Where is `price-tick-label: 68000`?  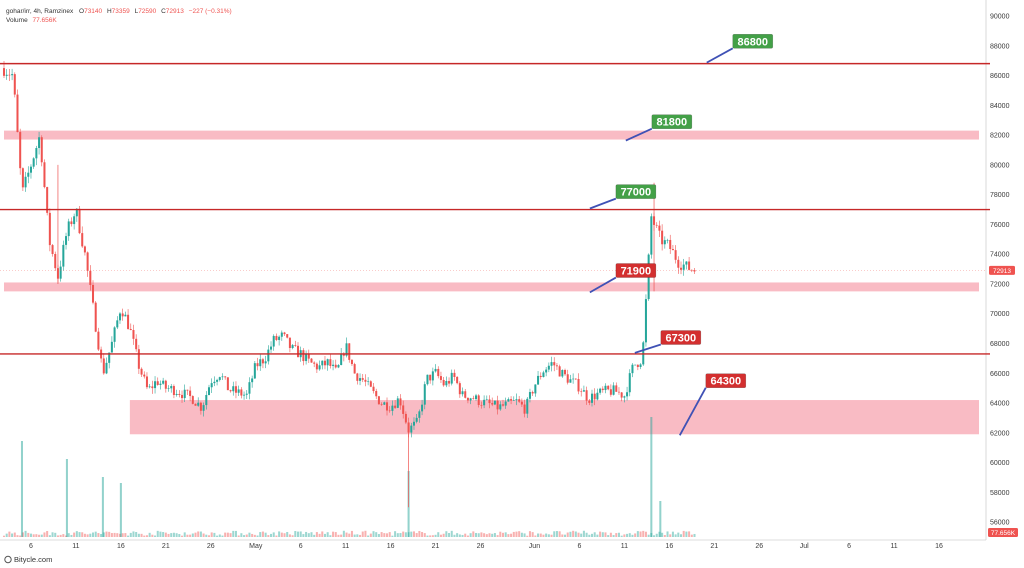 price-tick-label: 68000 is located at coordinates (1000, 344).